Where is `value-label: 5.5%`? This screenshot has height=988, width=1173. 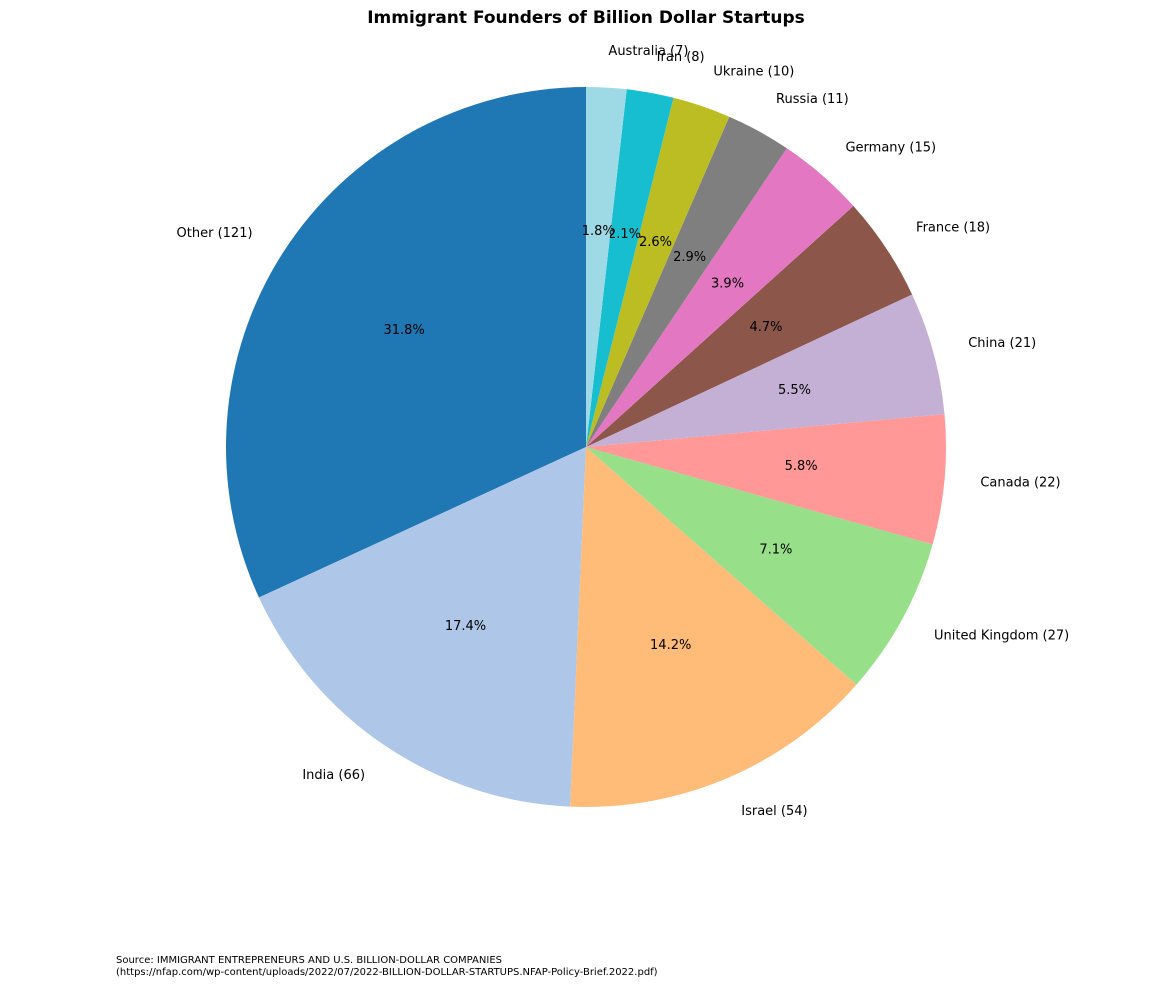 value-label: 5.5% is located at coordinates (794, 390).